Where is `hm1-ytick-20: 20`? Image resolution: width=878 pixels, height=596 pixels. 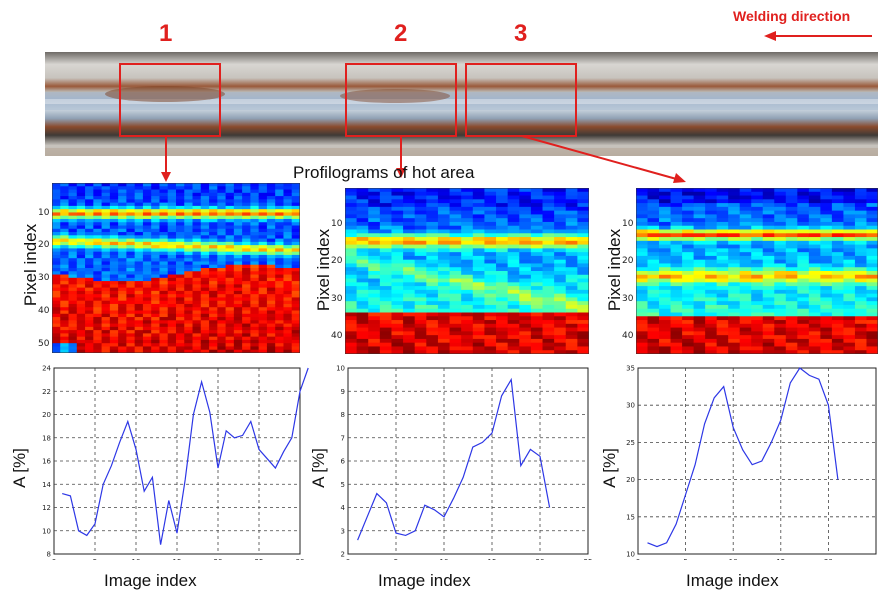 hm1-ytick-20: 20 is located at coordinates (44, 245).